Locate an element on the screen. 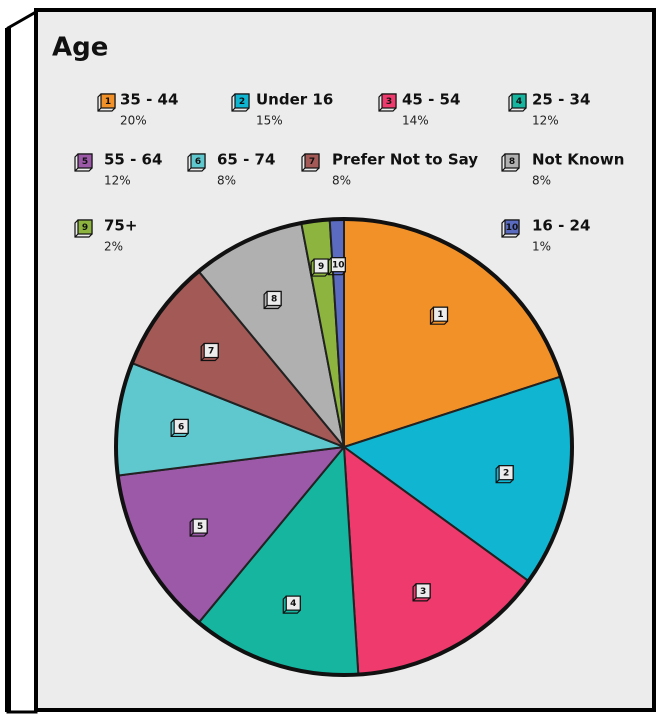 This screenshot has height=722, width=666. legend-label: 75+ is located at coordinates (120, 226).